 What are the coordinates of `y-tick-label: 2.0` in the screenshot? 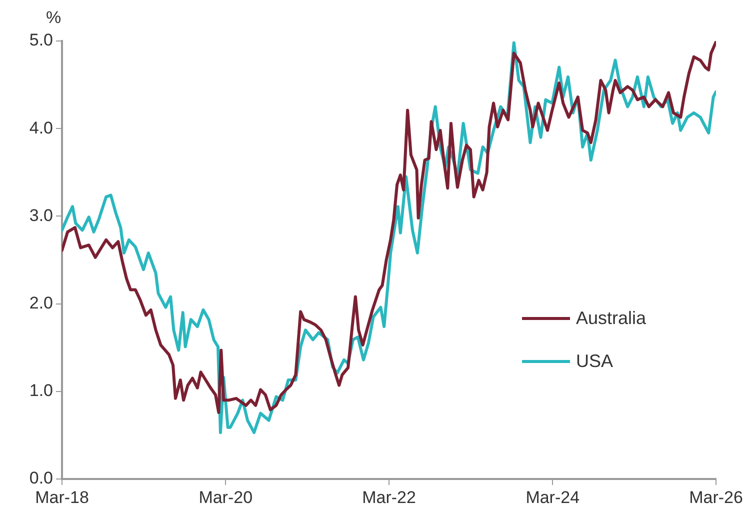 It's located at (41, 302).